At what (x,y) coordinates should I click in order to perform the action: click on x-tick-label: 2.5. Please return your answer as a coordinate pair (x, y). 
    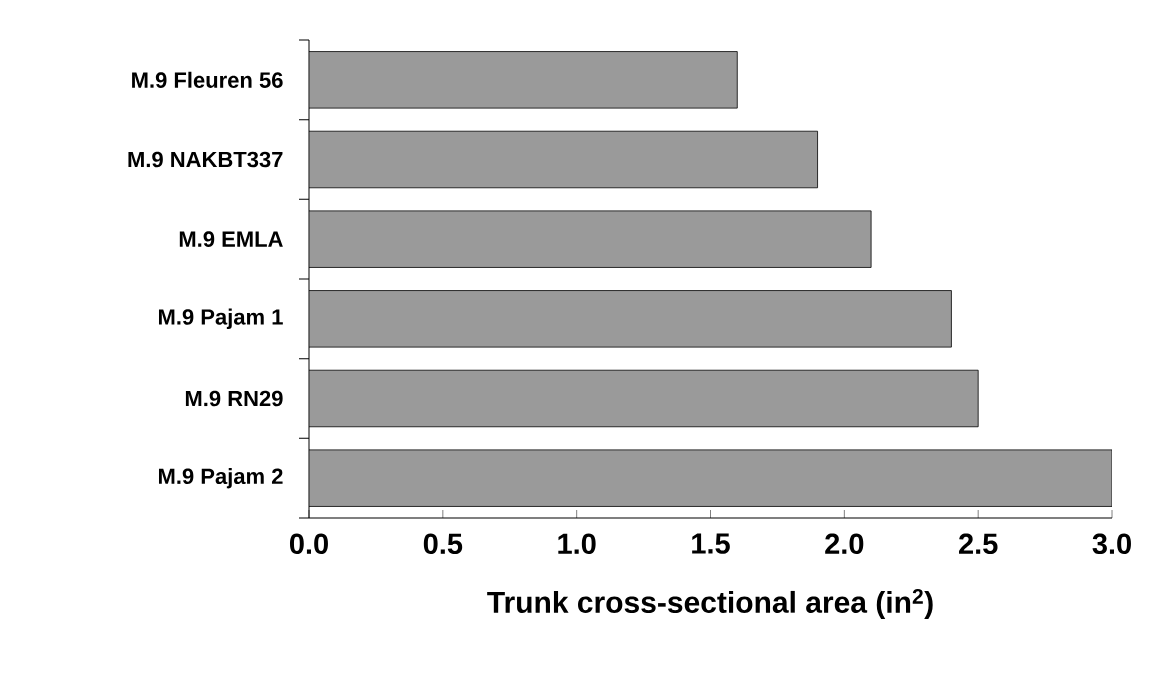
    Looking at the image, I should click on (978, 544).